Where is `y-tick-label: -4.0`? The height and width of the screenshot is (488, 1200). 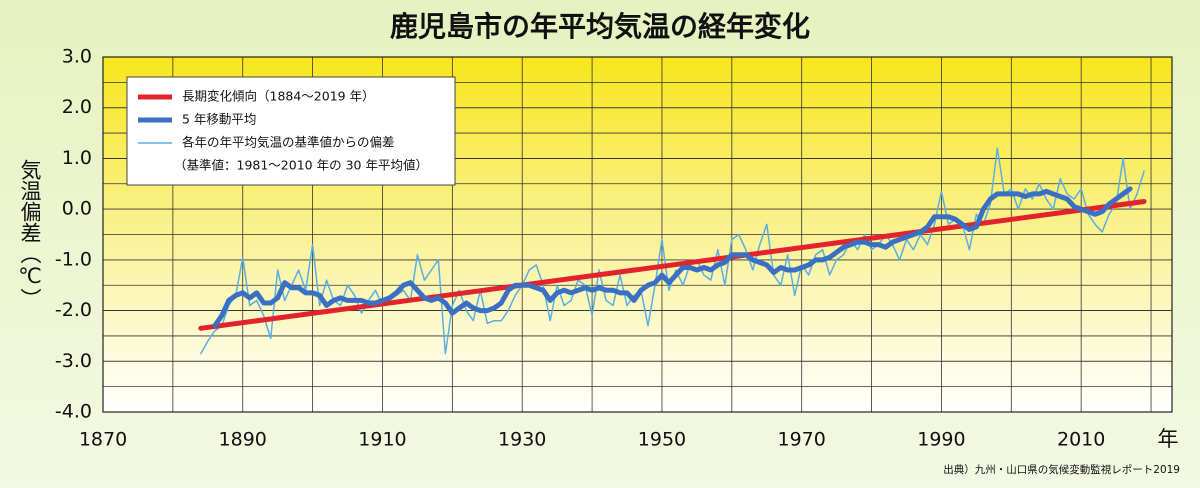
y-tick-label: -4.0 is located at coordinates (73, 412).